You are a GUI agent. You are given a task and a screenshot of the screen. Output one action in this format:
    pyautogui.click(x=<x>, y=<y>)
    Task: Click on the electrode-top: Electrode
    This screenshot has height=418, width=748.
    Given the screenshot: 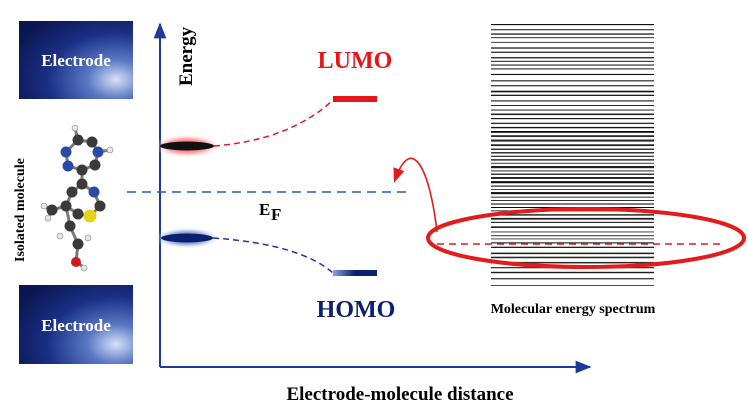 What is the action you would take?
    pyautogui.click(x=76, y=60)
    